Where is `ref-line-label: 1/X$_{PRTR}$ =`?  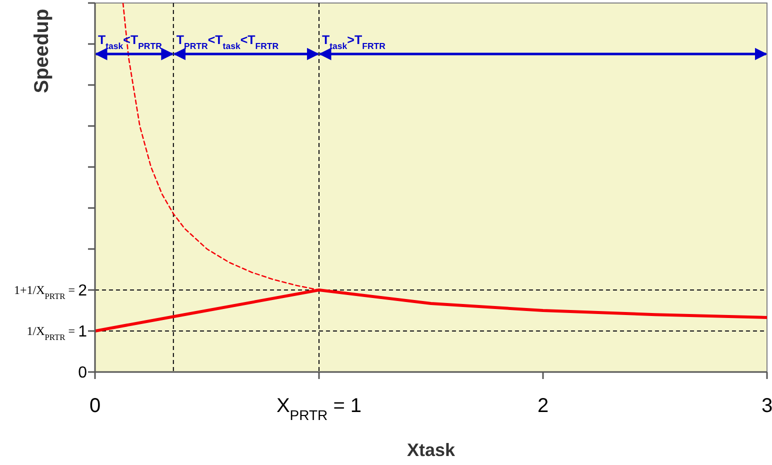
ref-line-label: 1/X$_{PRTR}$ = is located at coordinates (51, 333).